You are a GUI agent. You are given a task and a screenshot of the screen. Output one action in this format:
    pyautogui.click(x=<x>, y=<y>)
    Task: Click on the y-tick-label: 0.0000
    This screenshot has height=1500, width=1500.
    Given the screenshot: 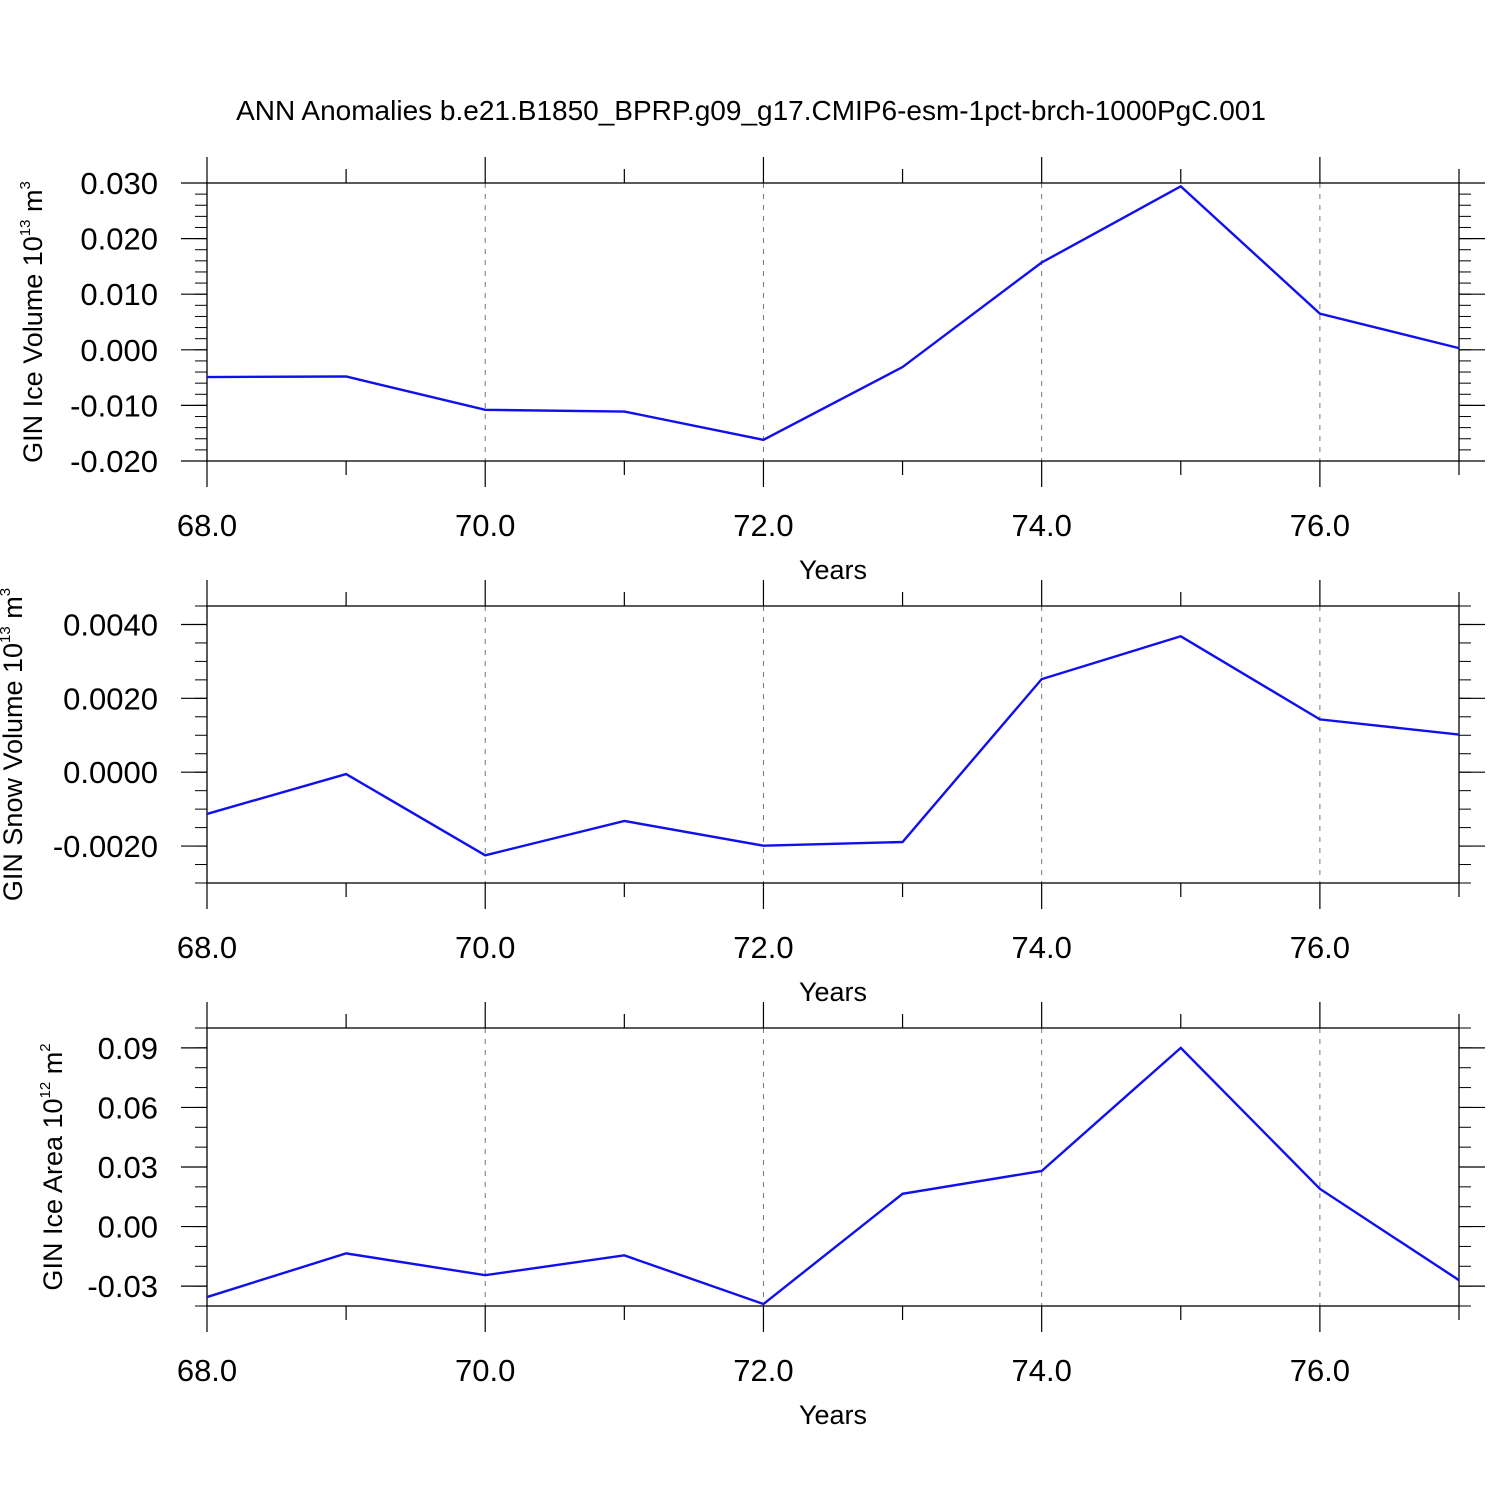 What is the action you would take?
    pyautogui.click(x=110, y=772)
    